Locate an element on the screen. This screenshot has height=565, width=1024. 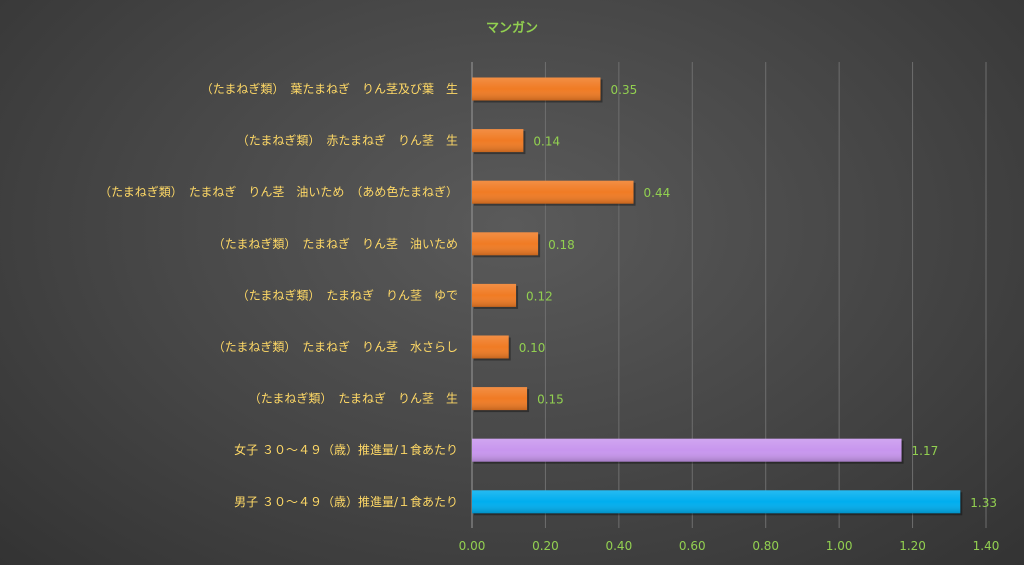
category-label: （たまねぎ類） たまねぎ りん茎 生 is located at coordinates (353, 399).